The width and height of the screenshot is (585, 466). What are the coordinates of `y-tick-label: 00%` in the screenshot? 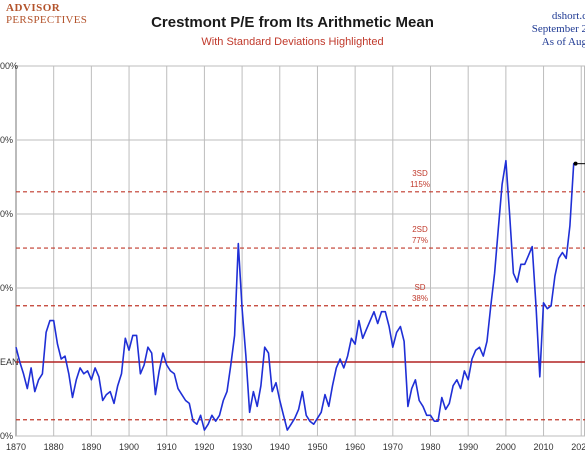 It's located at (9, 66).